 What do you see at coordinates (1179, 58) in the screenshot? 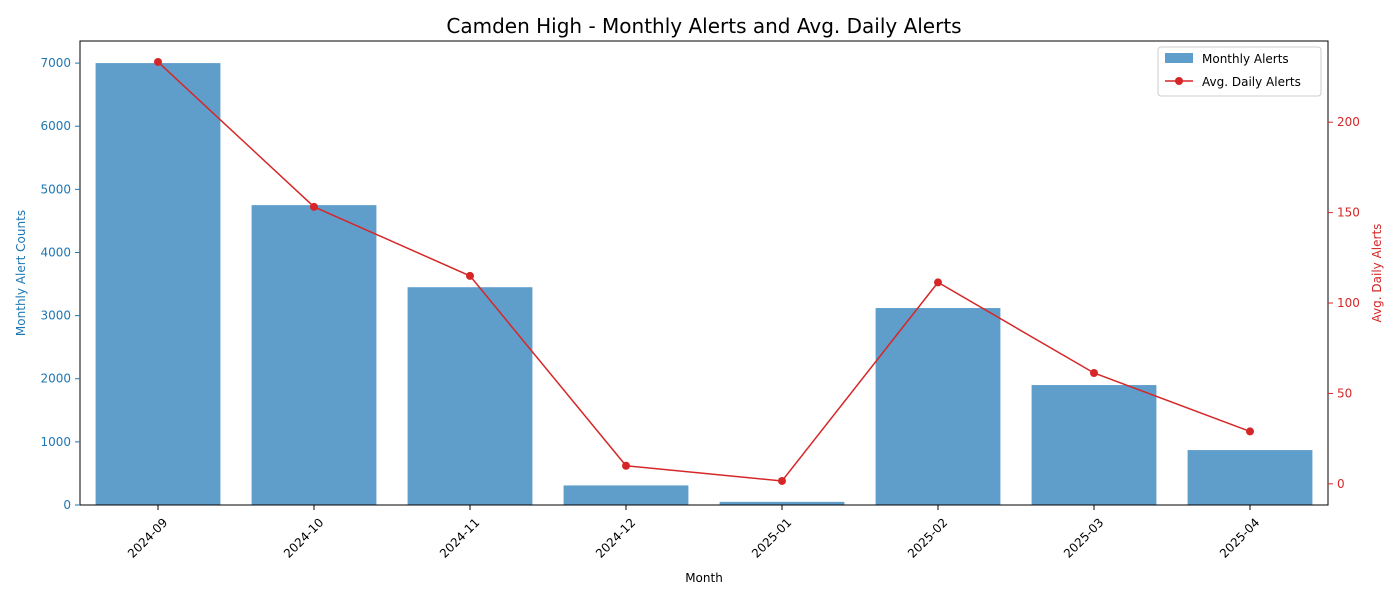
I see `legend-bar-swatch` at bounding box center [1179, 58].